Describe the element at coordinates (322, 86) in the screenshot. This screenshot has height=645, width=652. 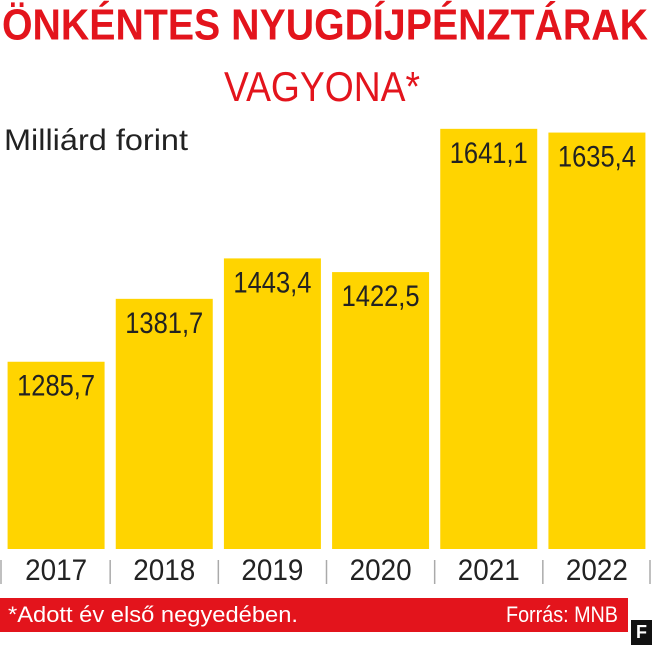
I see `chart-subtitle: VAGYONA*` at that location.